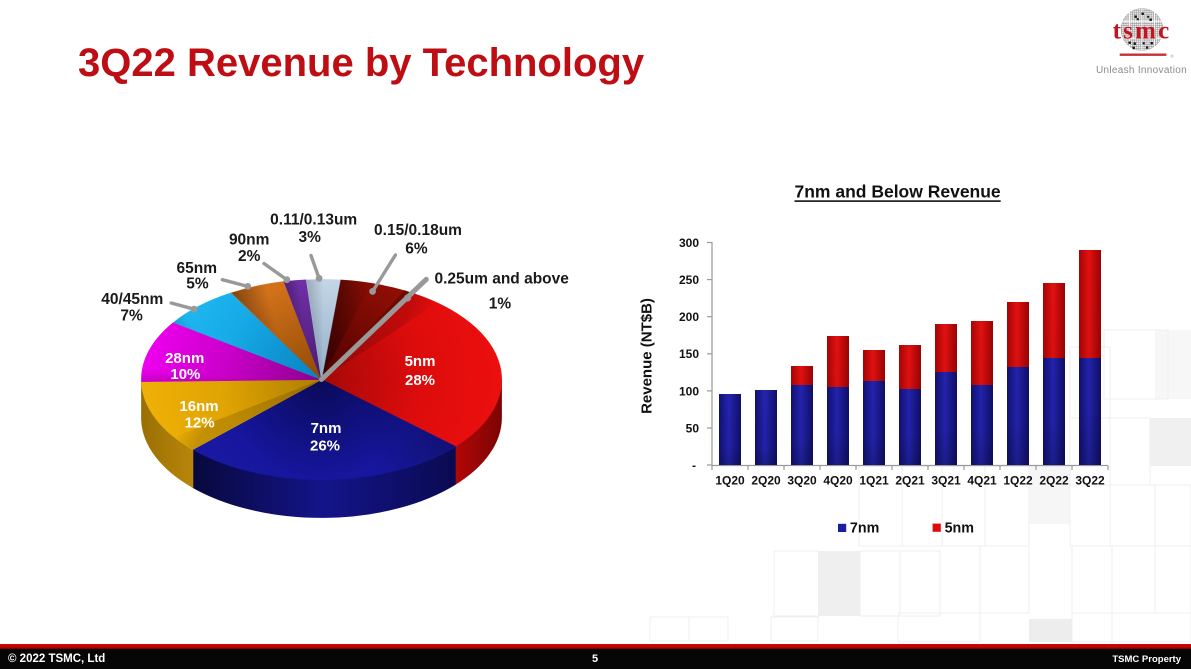 The width and height of the screenshot is (1191, 669). What do you see at coordinates (418, 230) in the screenshot?
I see `svg-text: 0.15/0.18um` at bounding box center [418, 230].